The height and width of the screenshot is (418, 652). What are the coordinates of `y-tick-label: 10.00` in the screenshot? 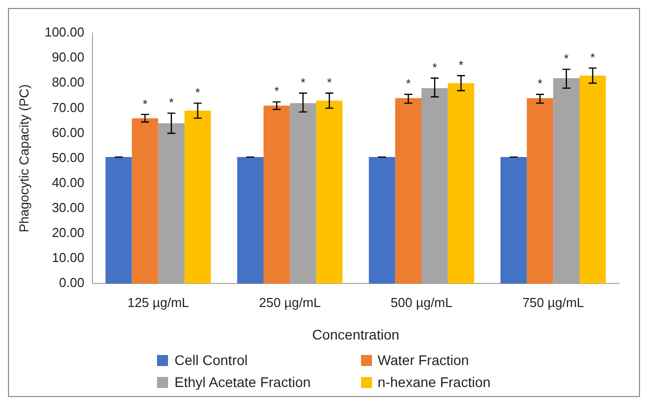 It's located at (68, 258).